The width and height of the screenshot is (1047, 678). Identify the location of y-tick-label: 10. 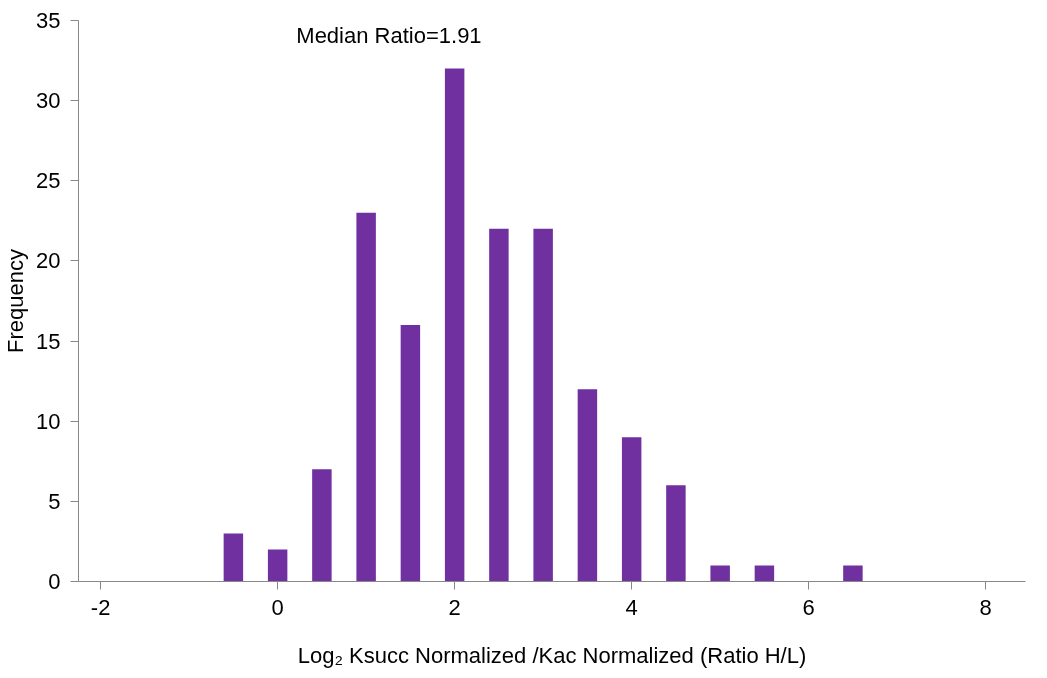
(48, 421).